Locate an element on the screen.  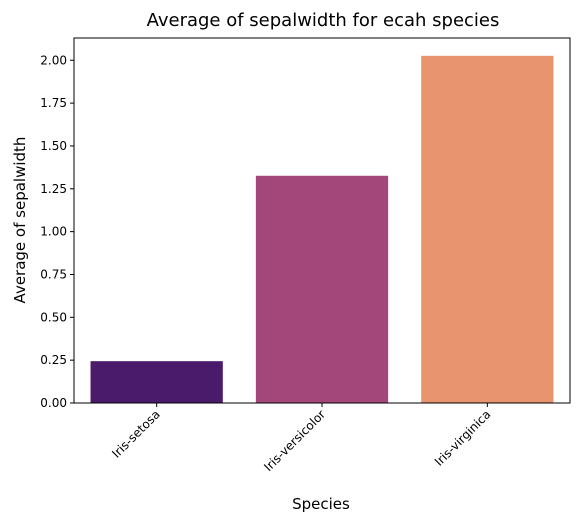
bar-iris-versicolor is located at coordinates (322, 289).